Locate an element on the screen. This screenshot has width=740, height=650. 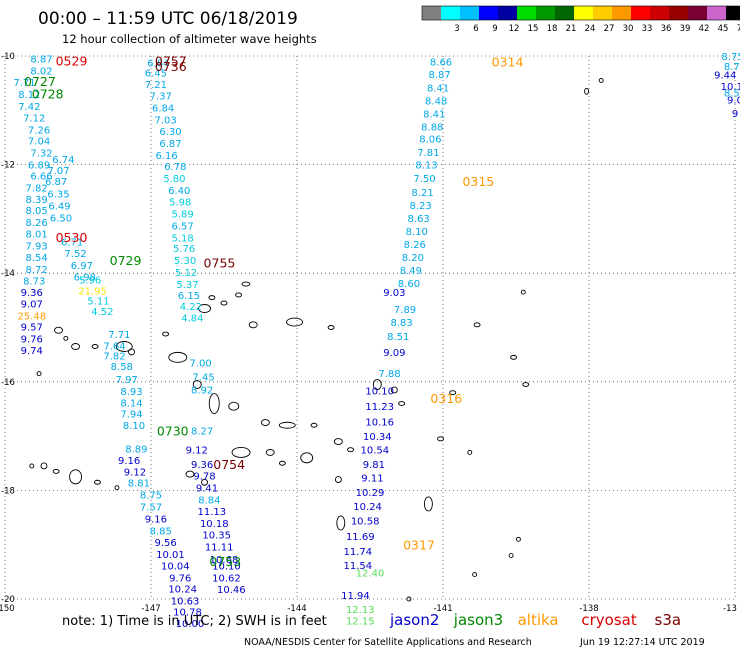
swh-value: 8.60 is located at coordinates (409, 284).